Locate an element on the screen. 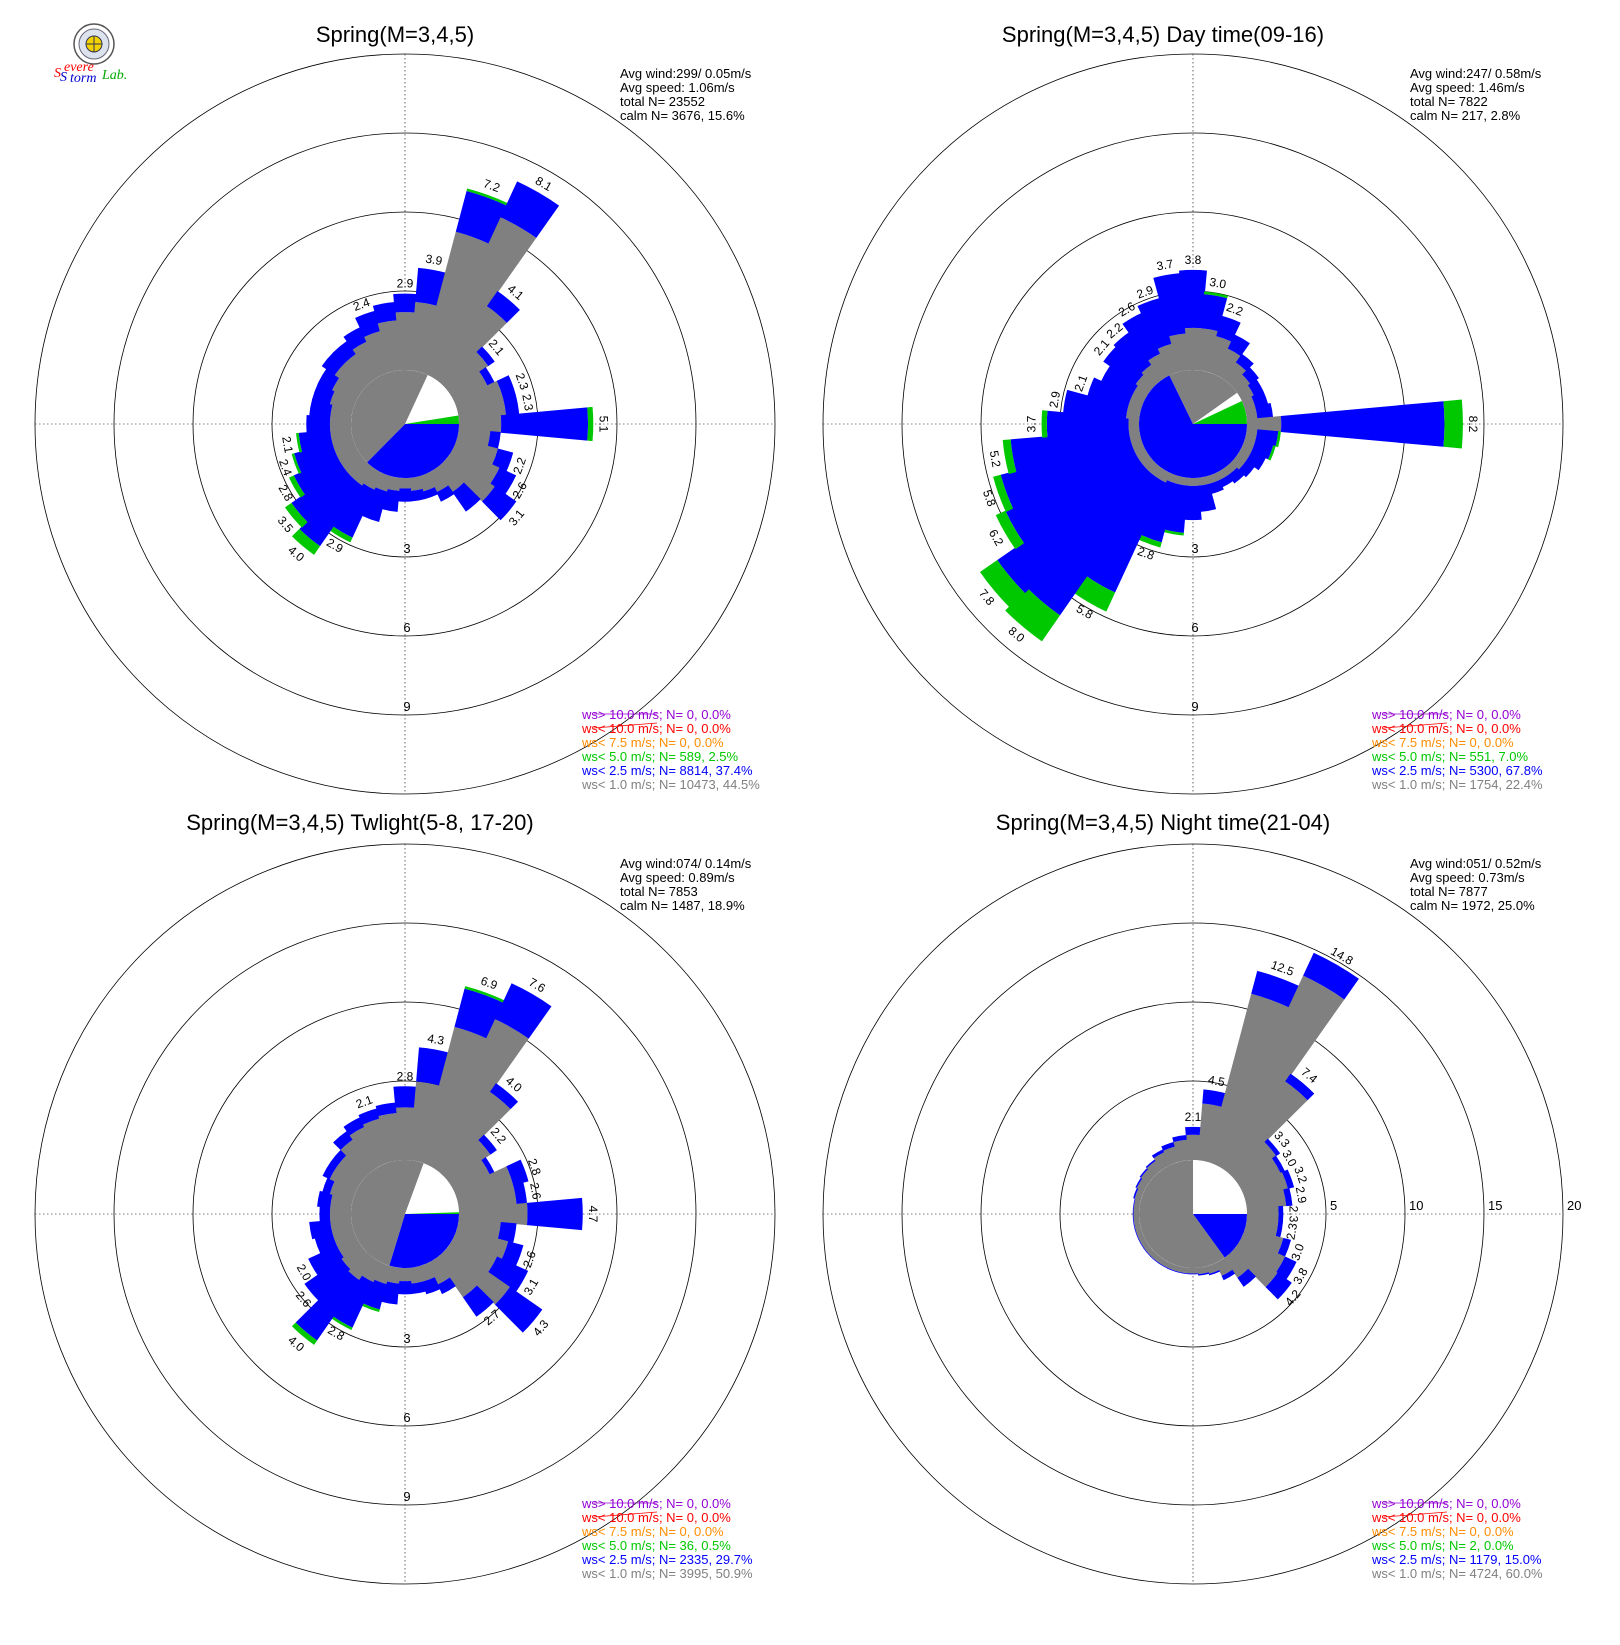  calm-pie-lt1 is located at coordinates (1203, 397).